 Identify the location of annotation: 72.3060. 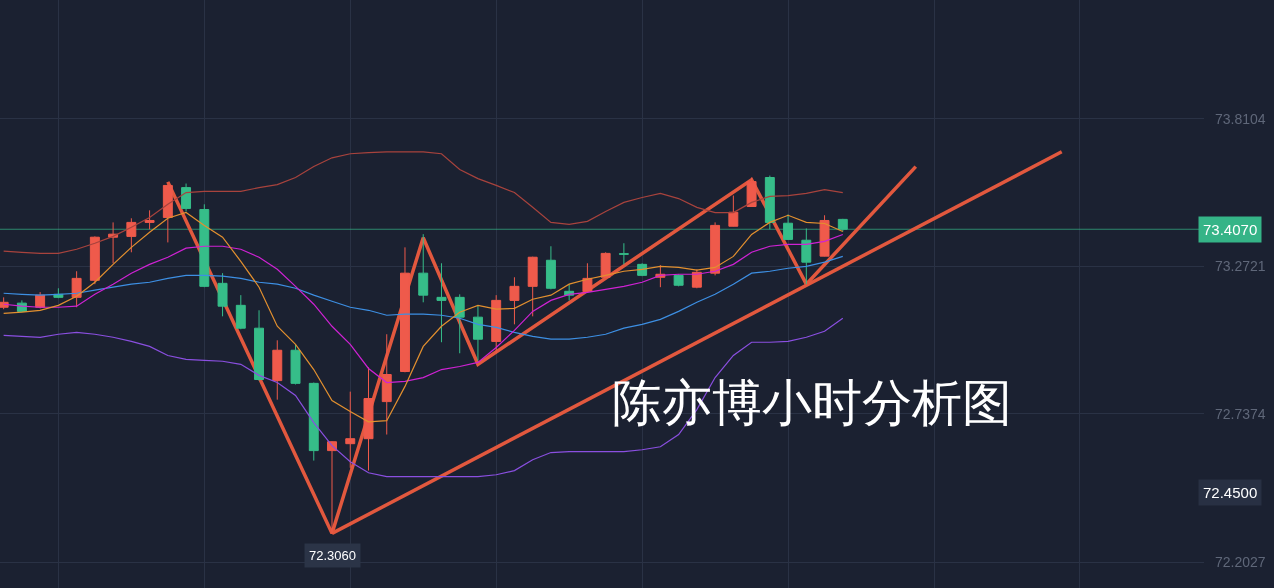
(332, 555).